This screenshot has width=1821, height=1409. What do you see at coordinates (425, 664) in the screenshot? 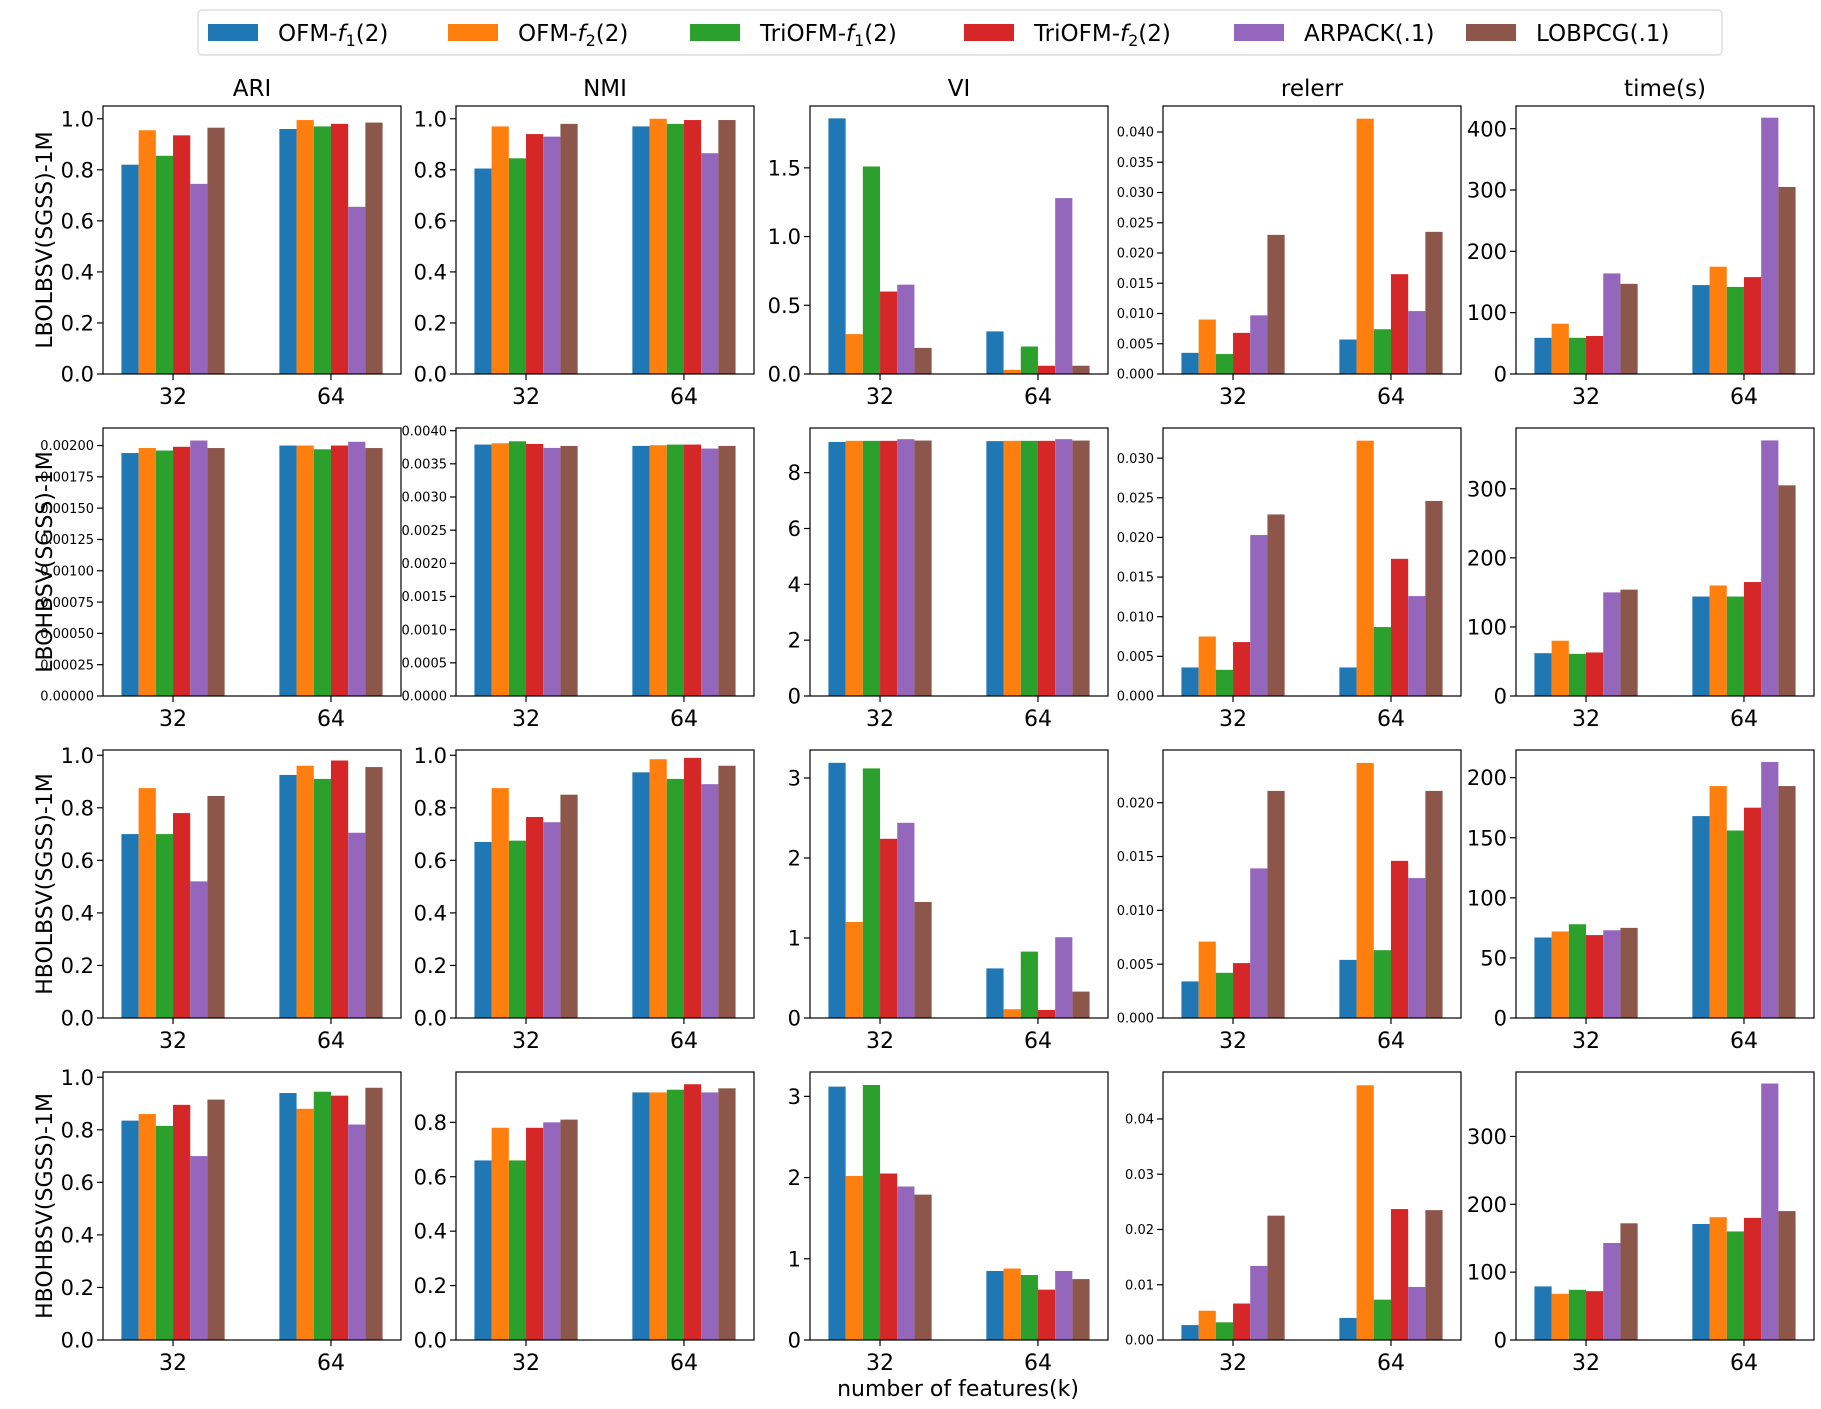
I see `y-tick-label: 0.0005` at bounding box center [425, 664].